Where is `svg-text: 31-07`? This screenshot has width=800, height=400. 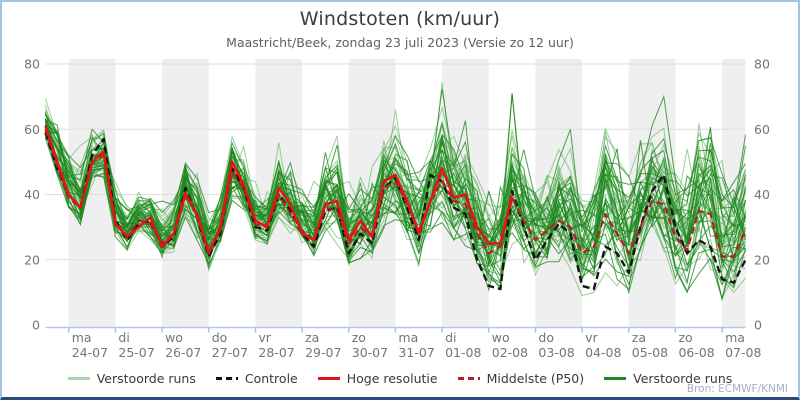 svg-text: 31-07 is located at coordinates (416, 352).